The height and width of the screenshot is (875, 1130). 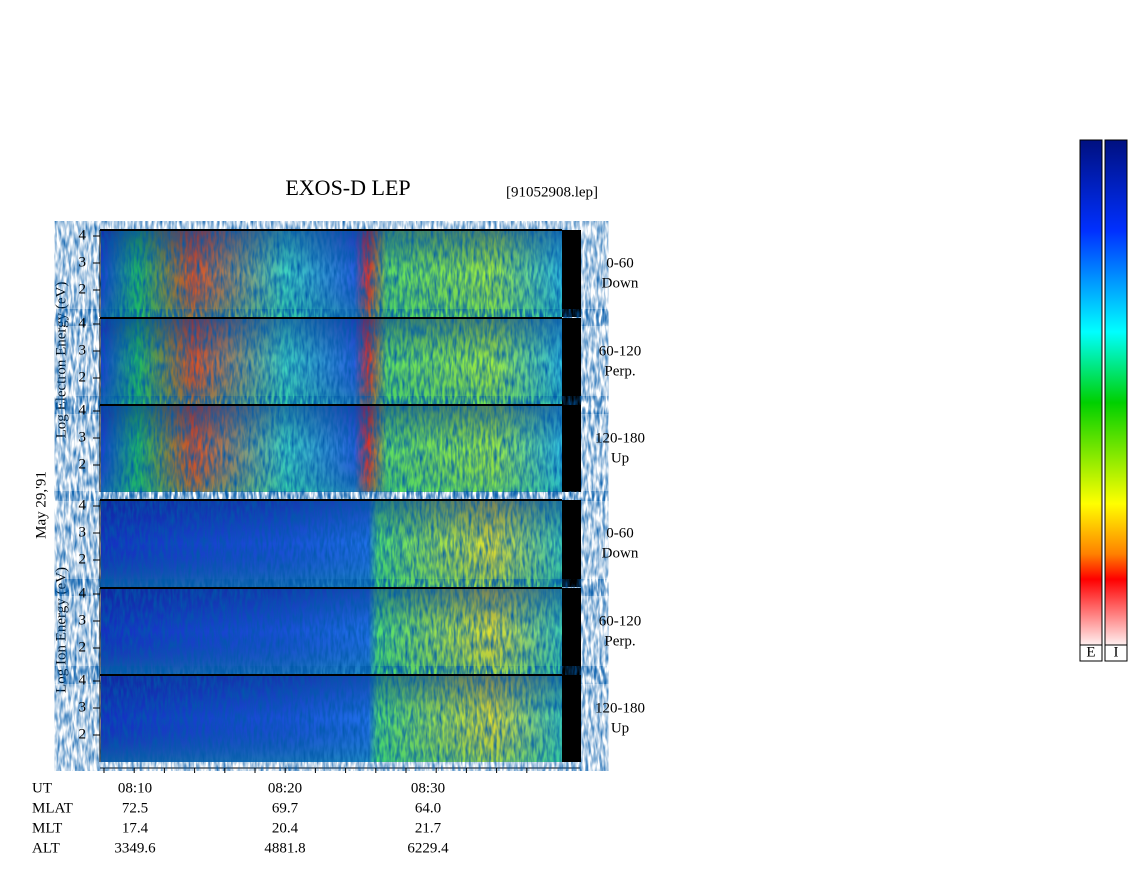 What do you see at coordinates (285, 788) in the screenshot?
I see `footer-value: 08:20` at bounding box center [285, 788].